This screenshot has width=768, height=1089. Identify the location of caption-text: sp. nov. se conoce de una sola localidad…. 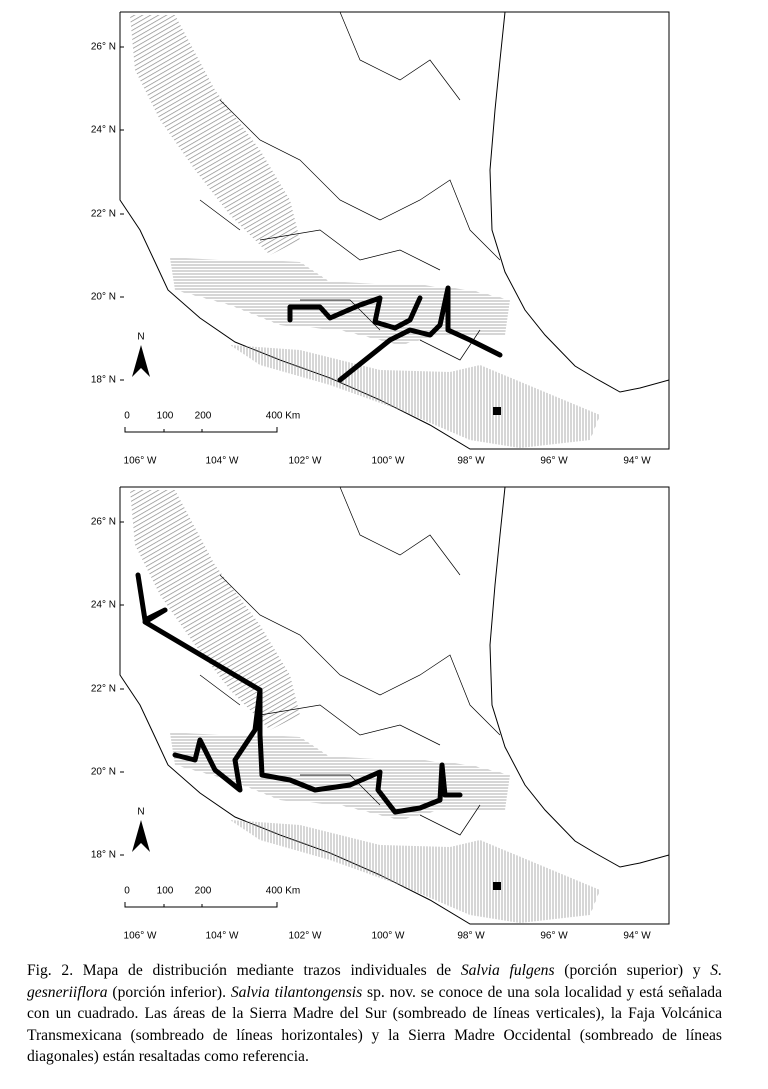
(374, 1024).